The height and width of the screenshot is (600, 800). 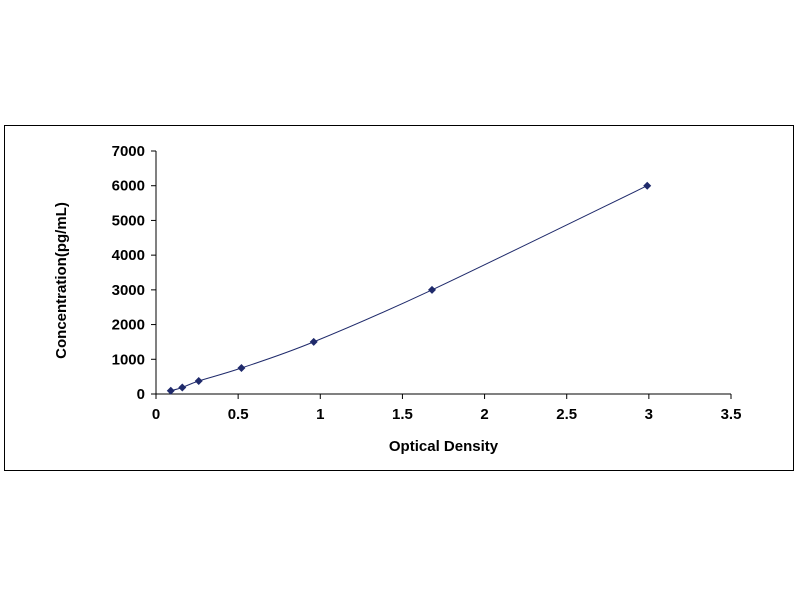 I want to click on x-axis-ticks: 0 0.5 1 1.5 2 2.5 3 3.5, so click(x=447, y=408).